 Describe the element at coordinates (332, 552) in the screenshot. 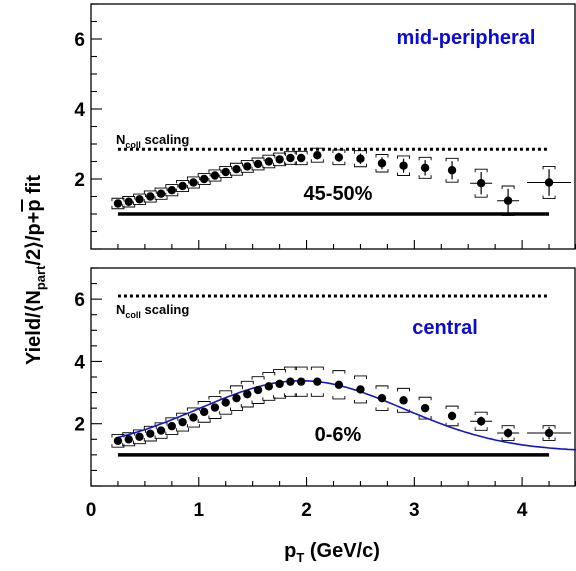

I see `x-axis-title: pT (GeV/c)` at that location.